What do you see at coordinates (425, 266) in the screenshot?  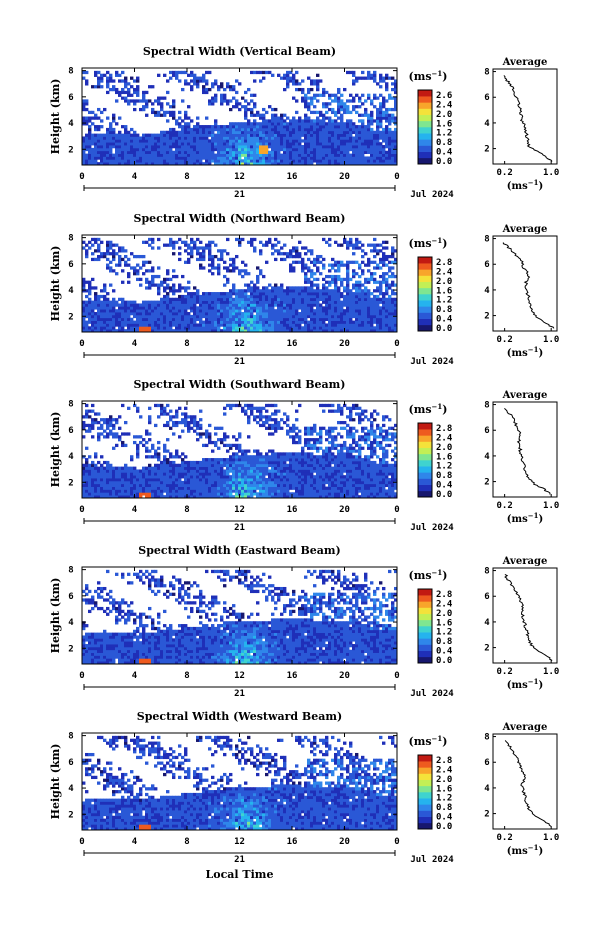 I see `colorbar-swatch` at bounding box center [425, 266].